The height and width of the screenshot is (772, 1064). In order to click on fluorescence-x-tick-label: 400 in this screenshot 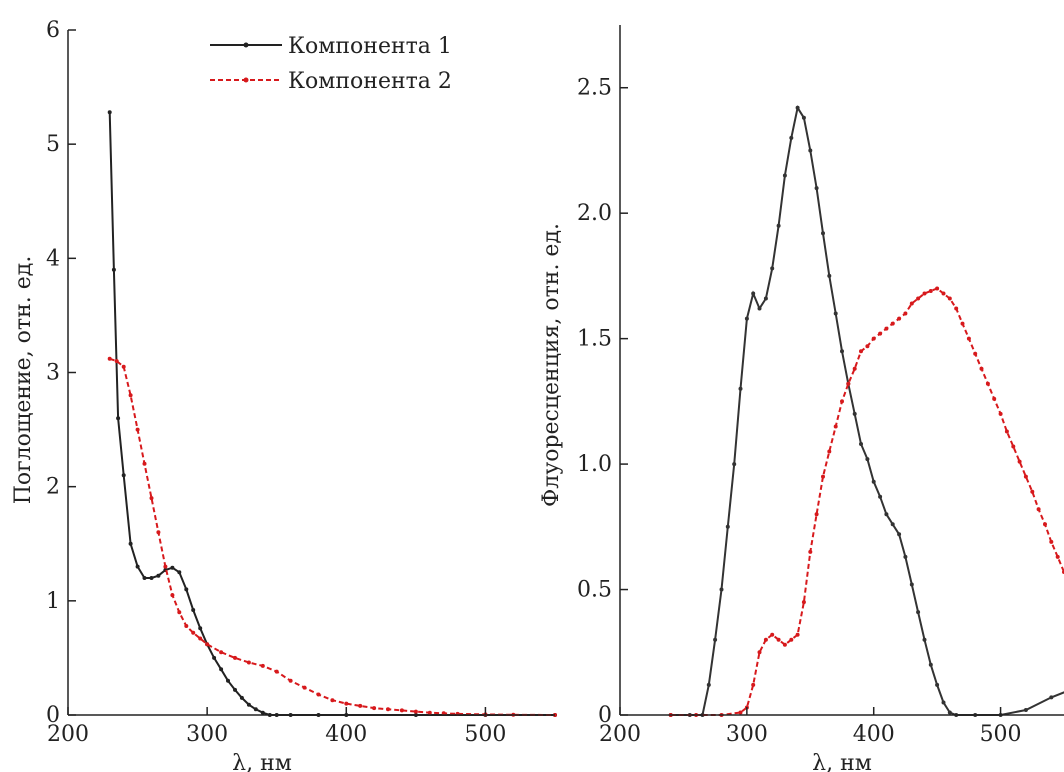, I will do `click(874, 734)`.